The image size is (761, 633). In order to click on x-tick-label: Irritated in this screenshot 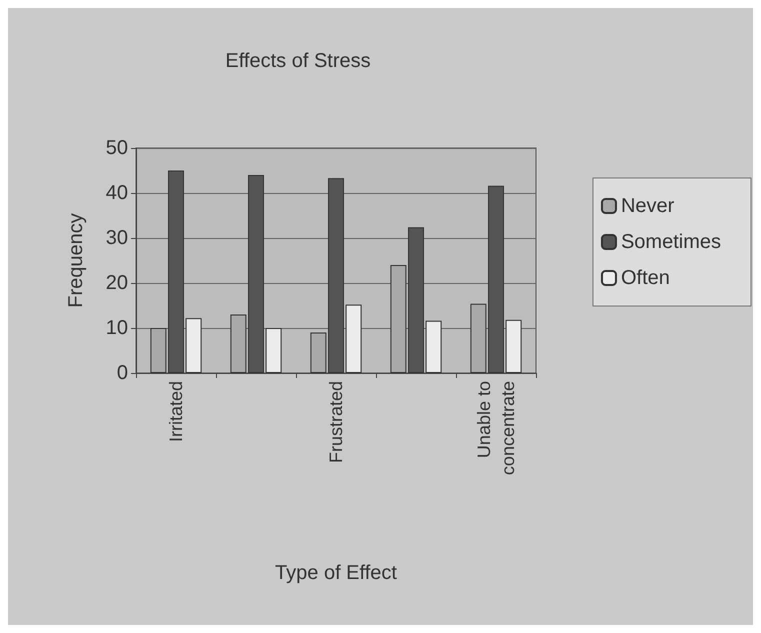, I will do `click(176, 411)`.